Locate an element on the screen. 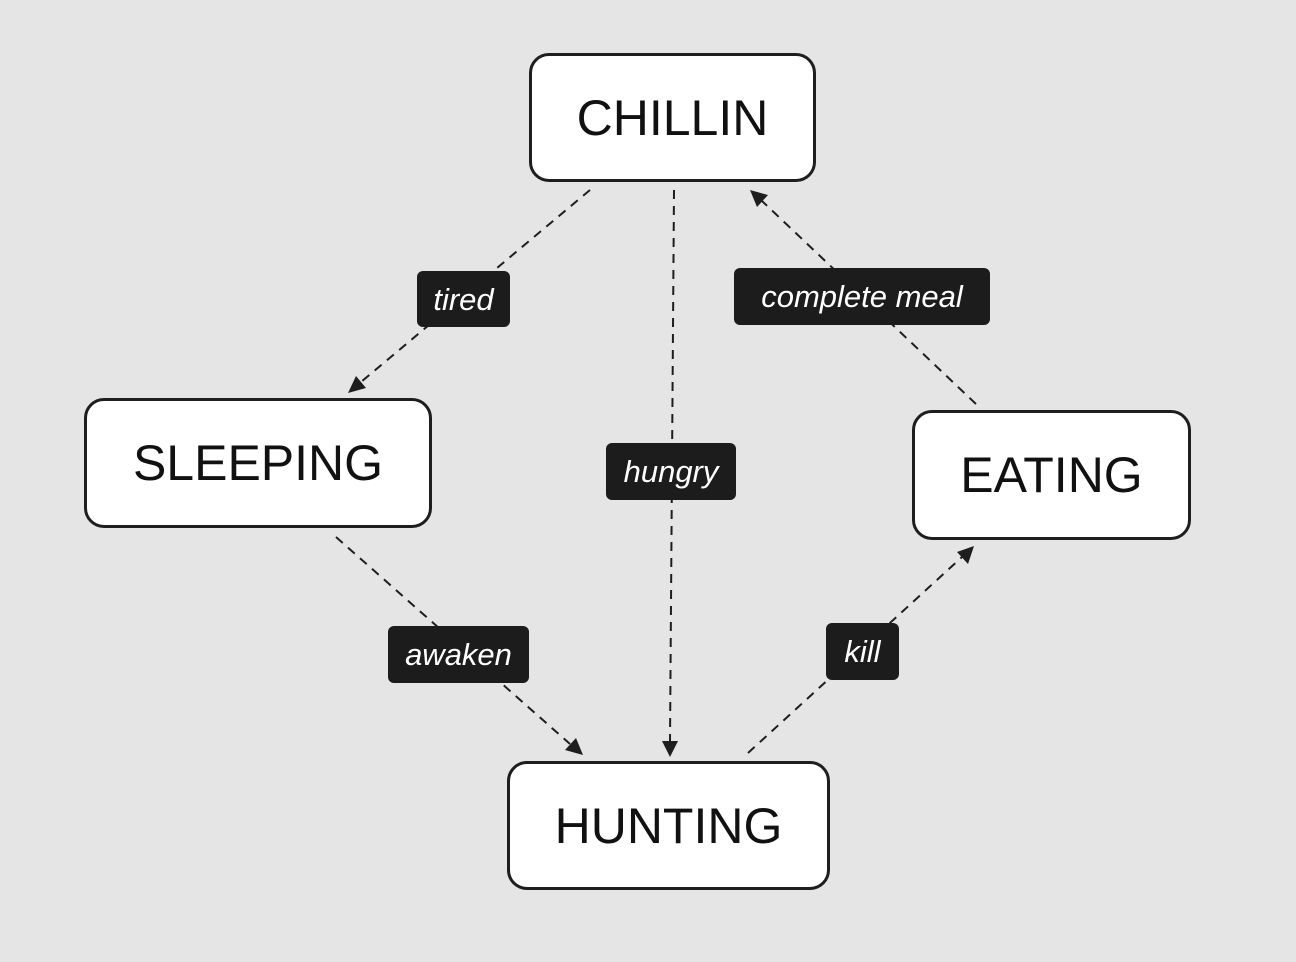 The width and height of the screenshot is (1296, 962). state-node-sleeping: SLEEPING is located at coordinates (258, 463).